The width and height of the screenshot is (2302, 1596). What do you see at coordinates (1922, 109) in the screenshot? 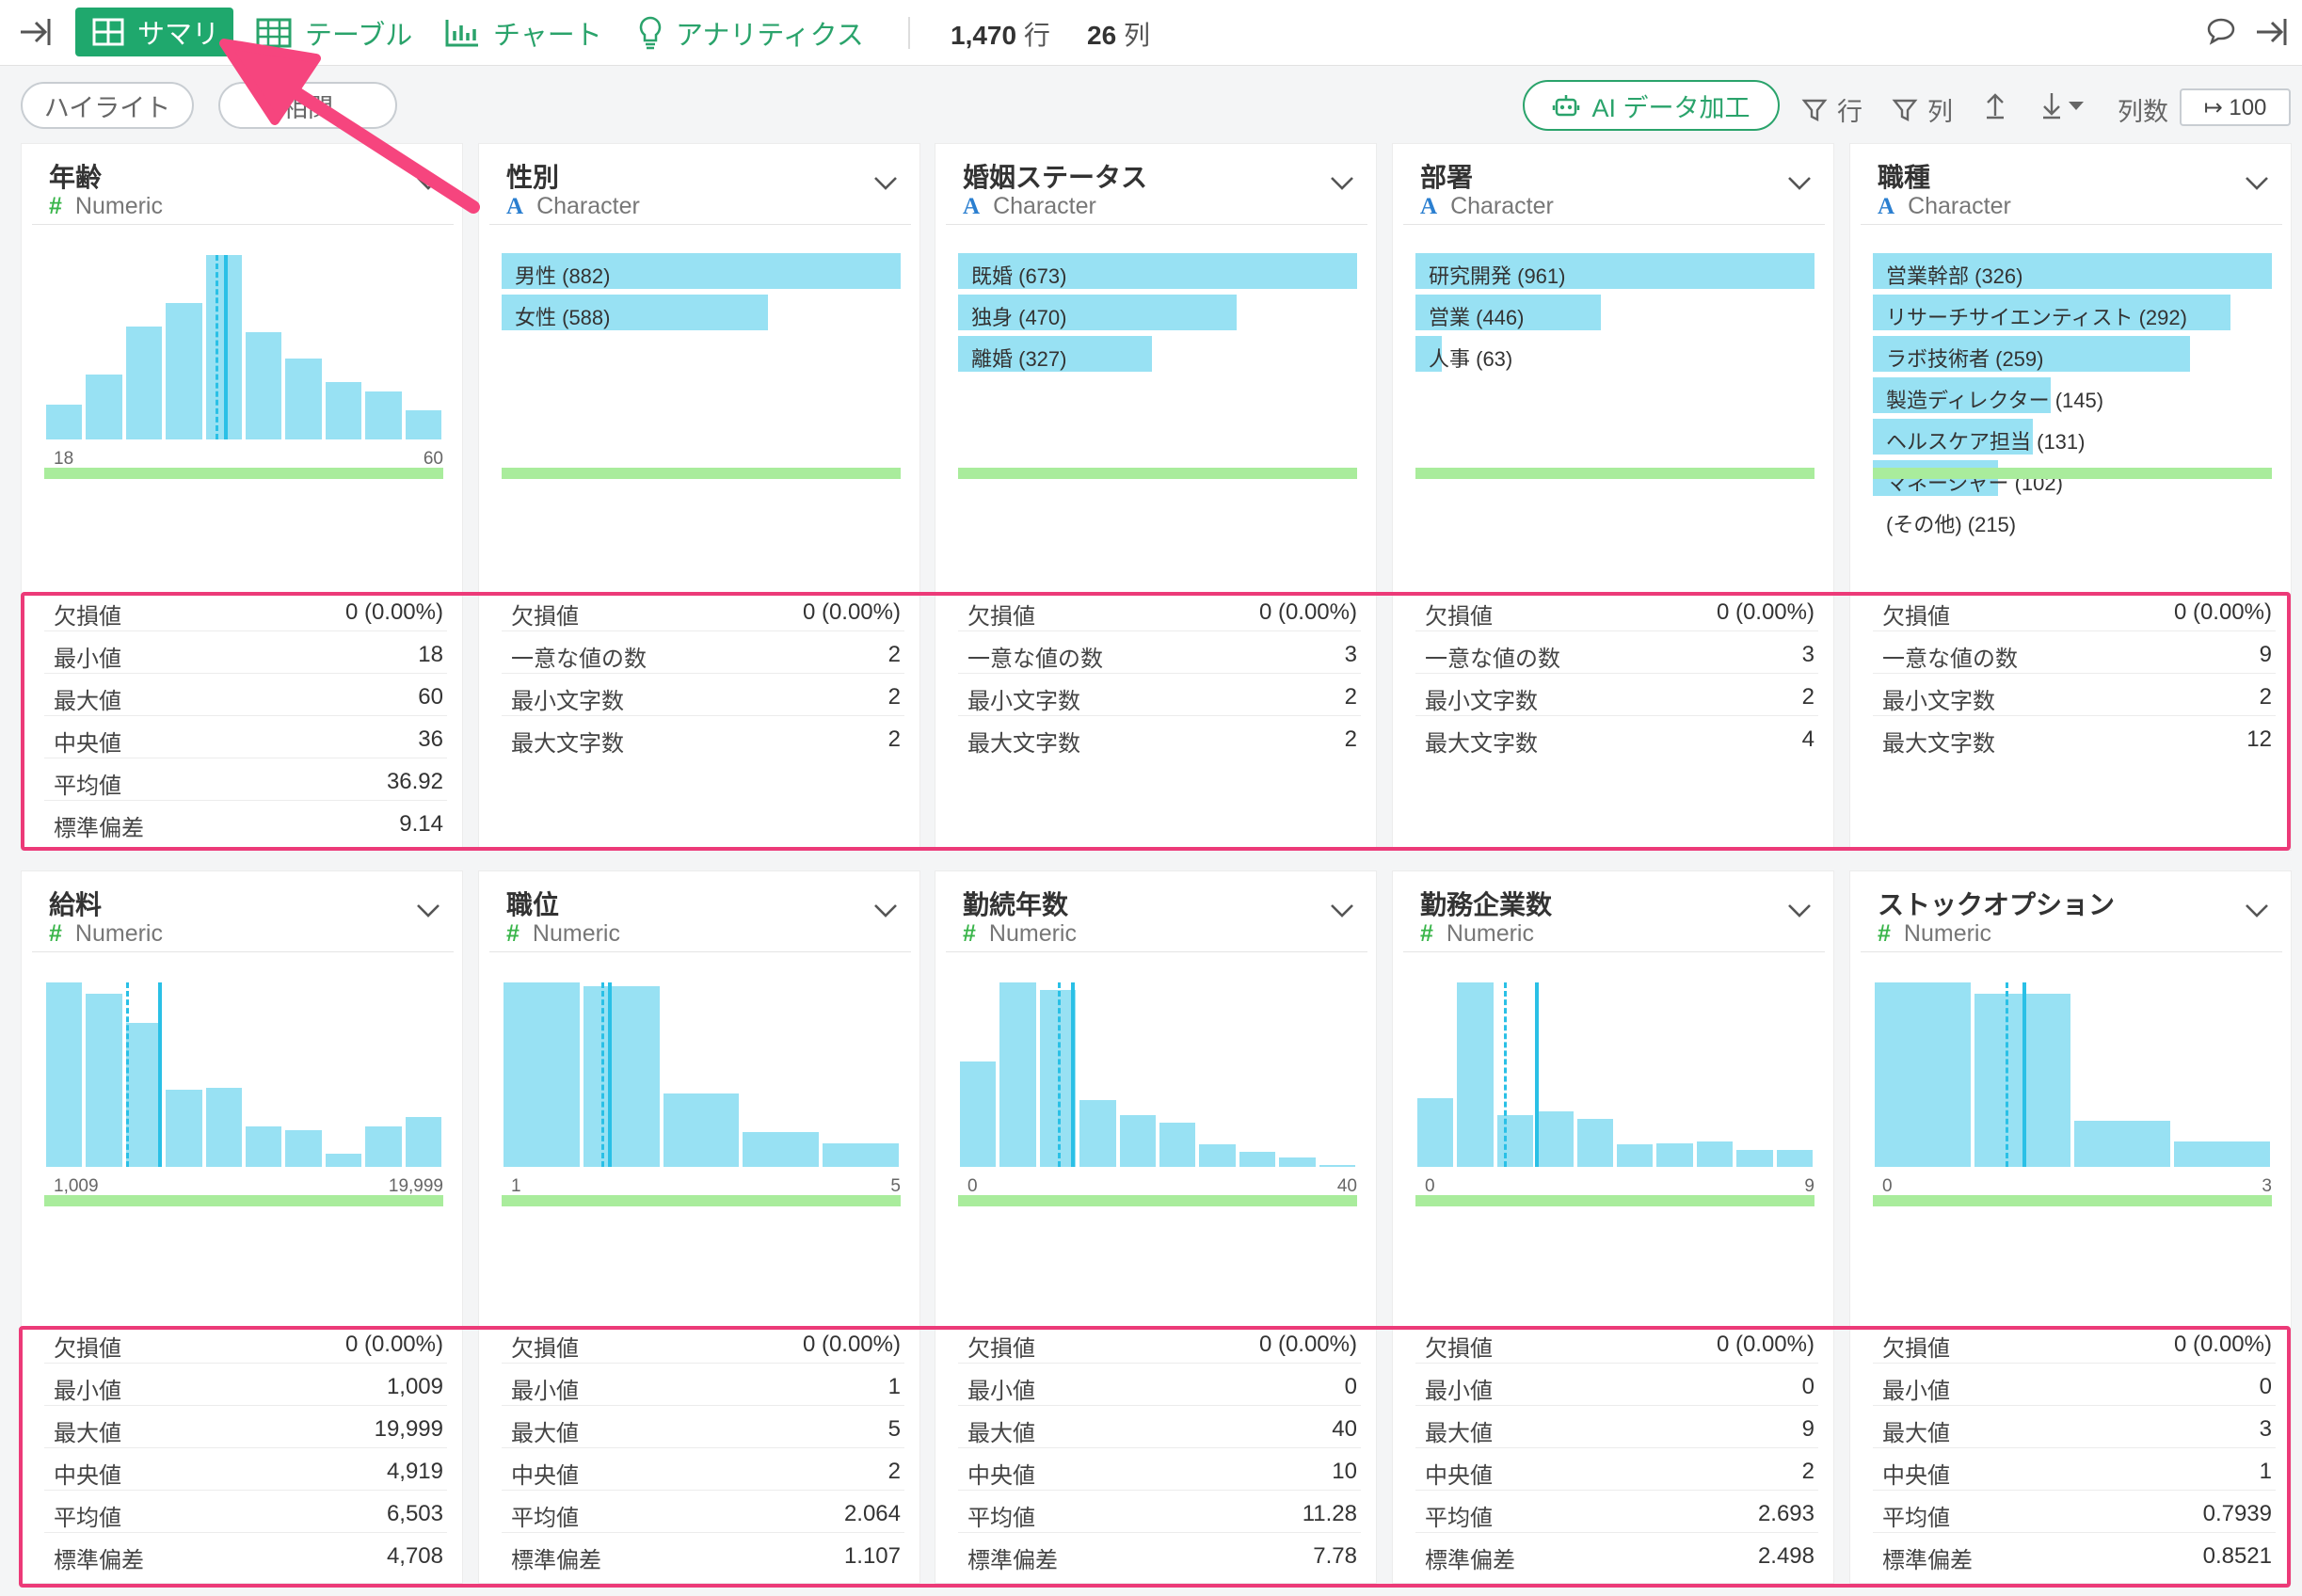
I see `filter-columns-button: 列` at bounding box center [1922, 109].